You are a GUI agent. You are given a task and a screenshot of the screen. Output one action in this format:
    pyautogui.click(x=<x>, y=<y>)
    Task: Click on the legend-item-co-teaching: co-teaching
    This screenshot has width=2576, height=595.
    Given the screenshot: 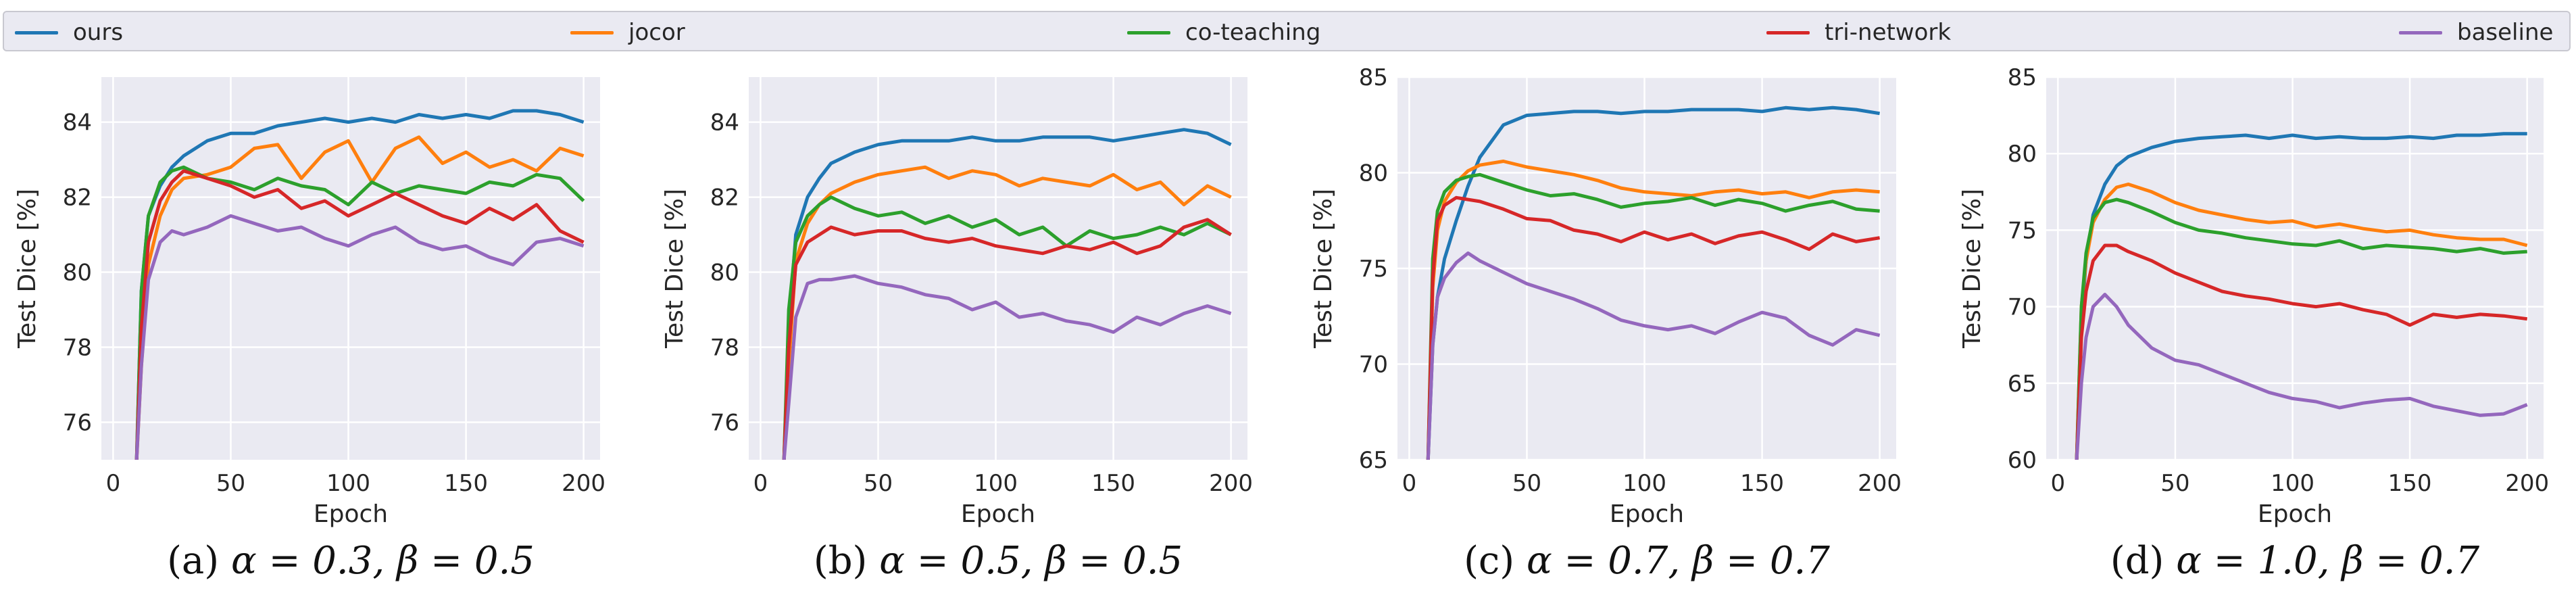 What is the action you would take?
    pyautogui.click(x=1223, y=32)
    